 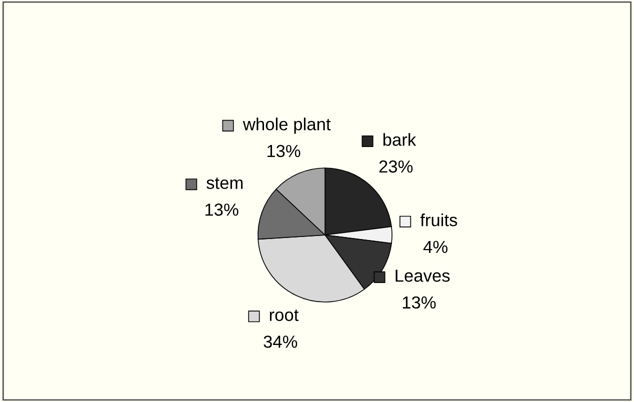 I want to click on legend-label: root, so click(x=284, y=316).